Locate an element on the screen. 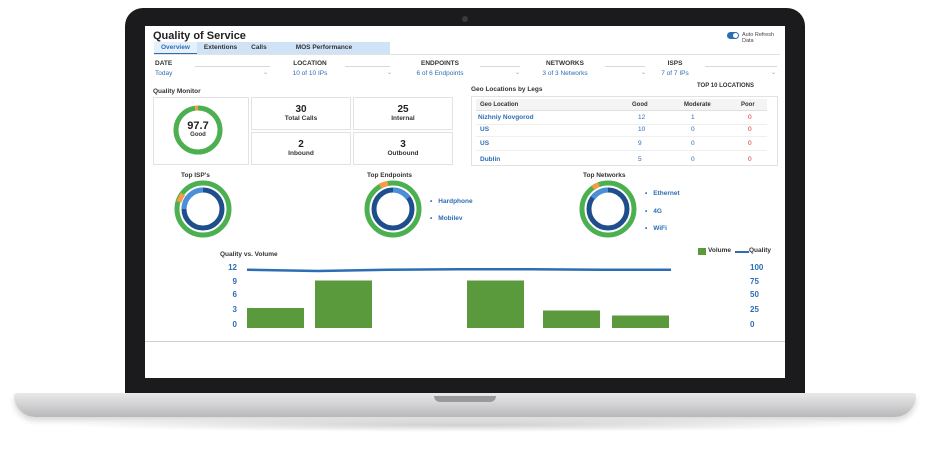  filter-networks: NETWORKS 3 of 3 Networks is located at coordinates (565, 71).